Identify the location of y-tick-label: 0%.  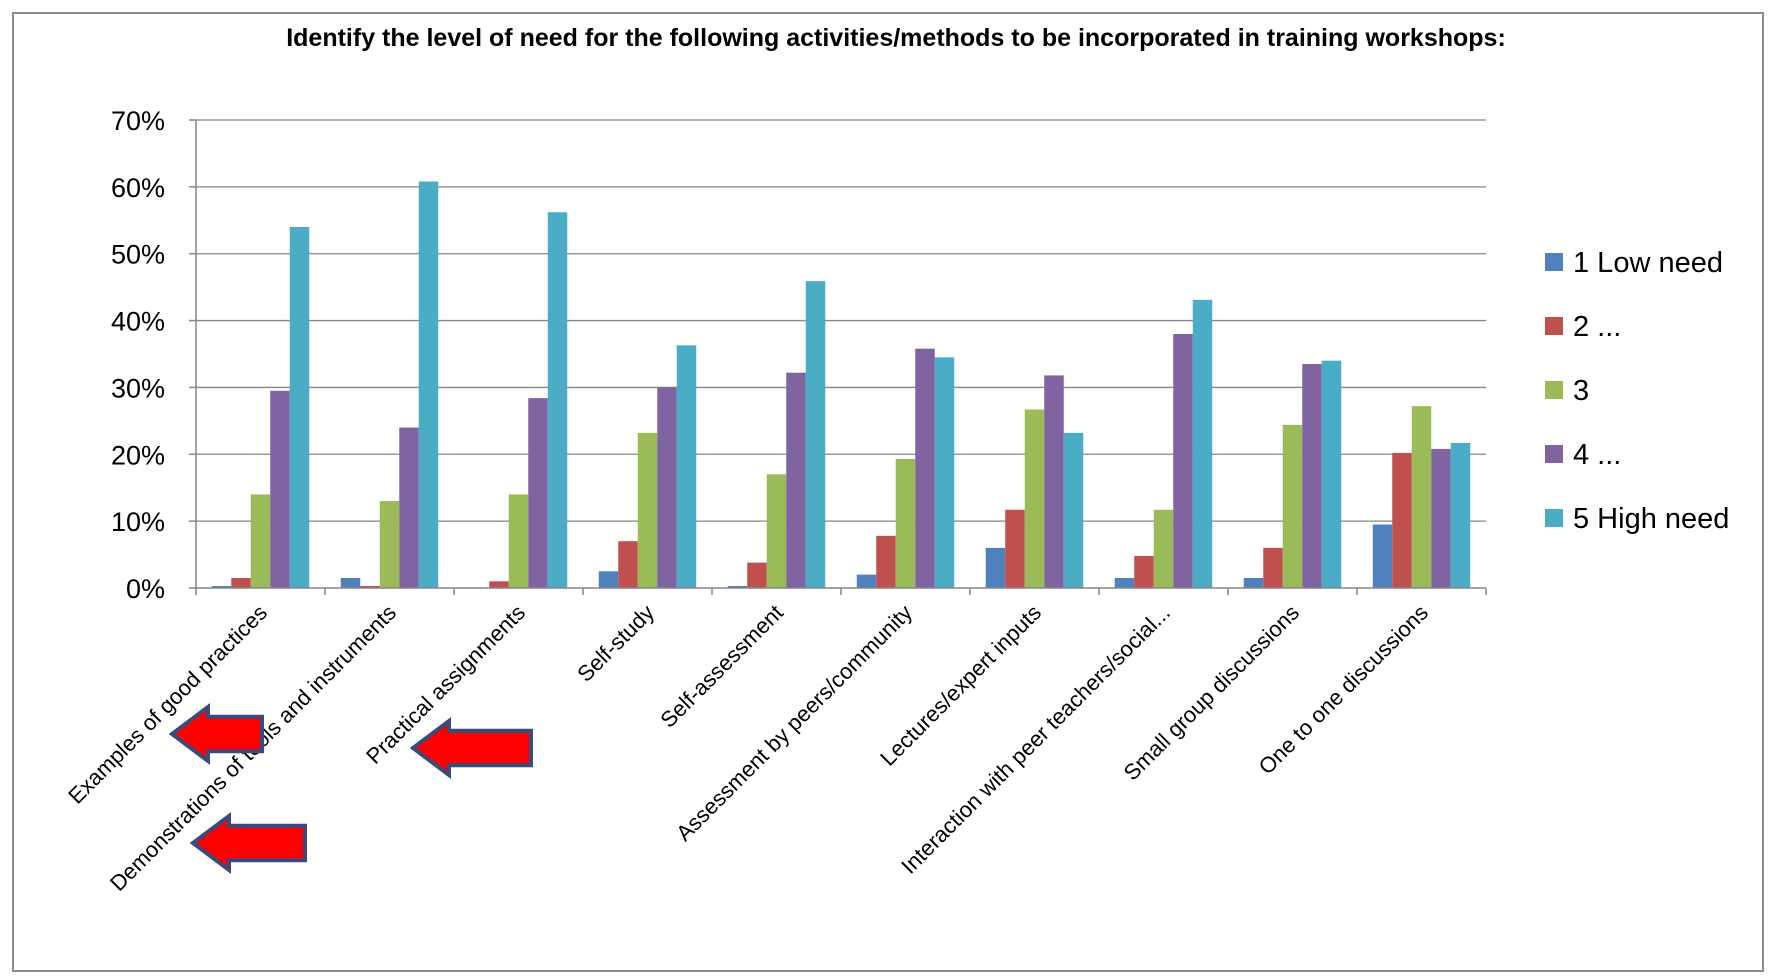
(145, 589).